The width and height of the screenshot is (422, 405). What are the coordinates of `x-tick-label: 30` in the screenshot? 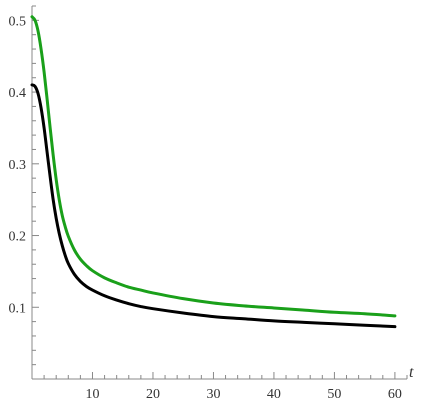 It's located at (213, 394).